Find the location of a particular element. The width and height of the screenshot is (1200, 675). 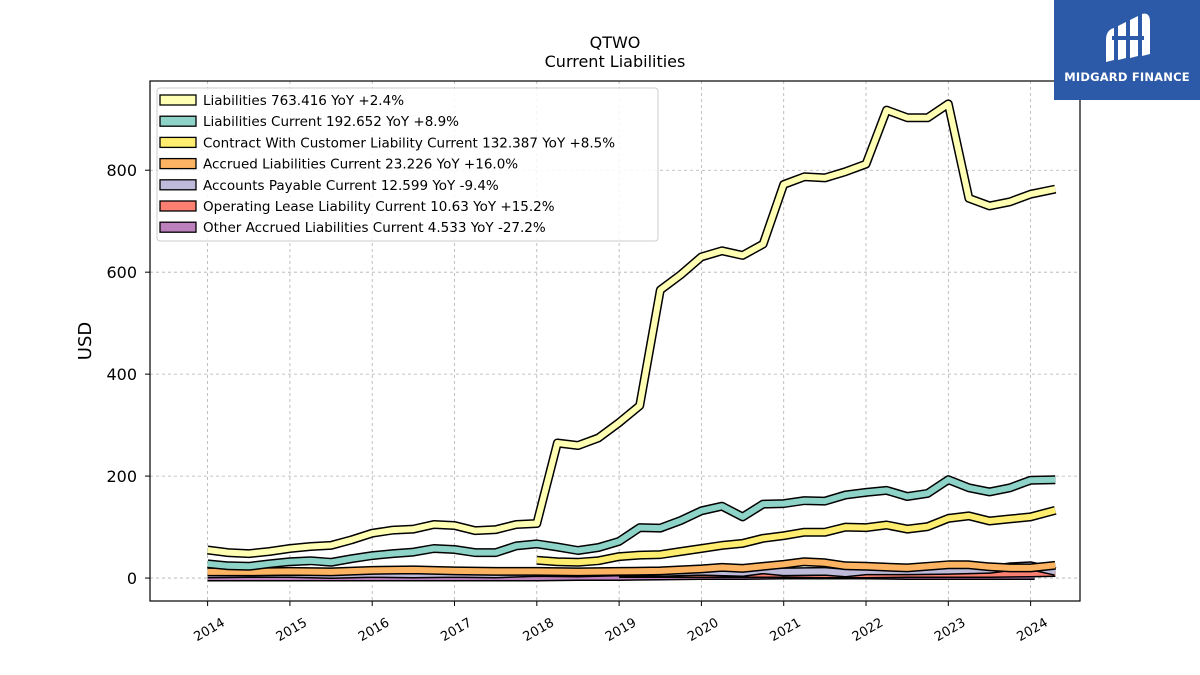

x-tick-label: 2020 is located at coordinates (703, 630).